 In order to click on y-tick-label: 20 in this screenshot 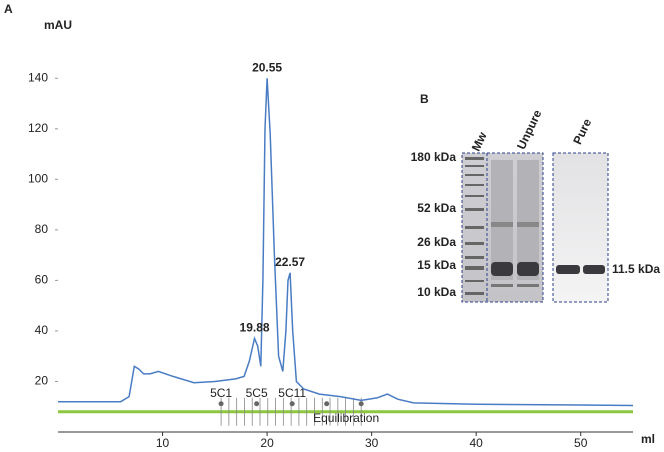, I will do `click(42, 381)`.